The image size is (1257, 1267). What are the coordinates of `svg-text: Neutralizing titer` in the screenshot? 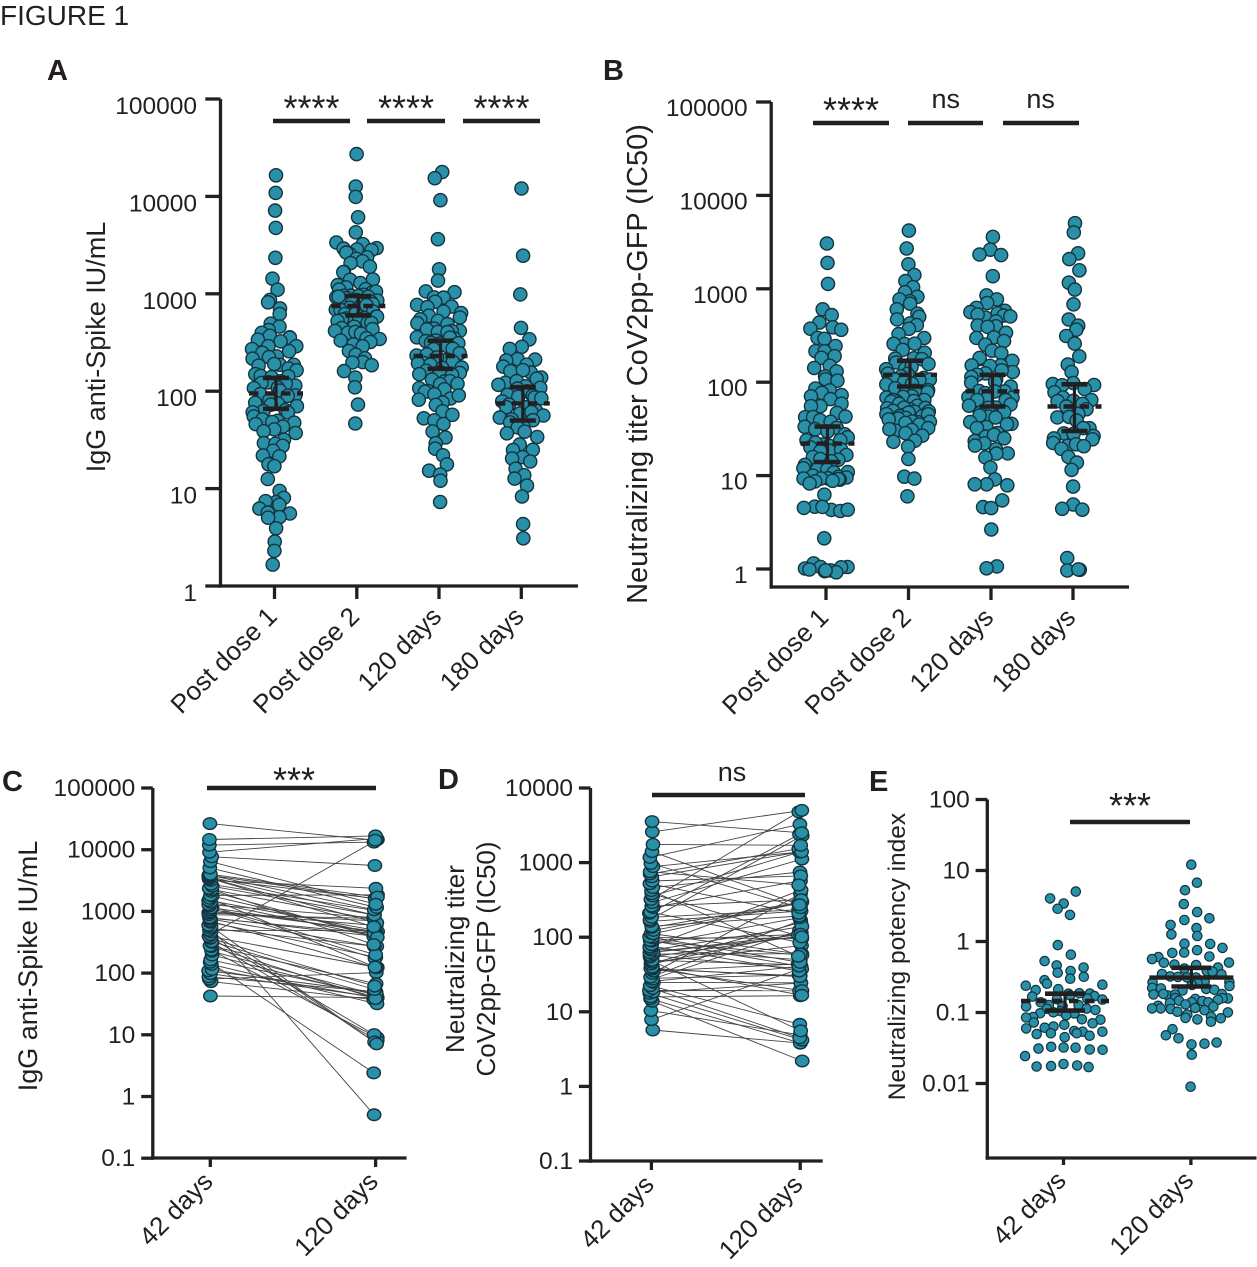 It's located at (455, 959).